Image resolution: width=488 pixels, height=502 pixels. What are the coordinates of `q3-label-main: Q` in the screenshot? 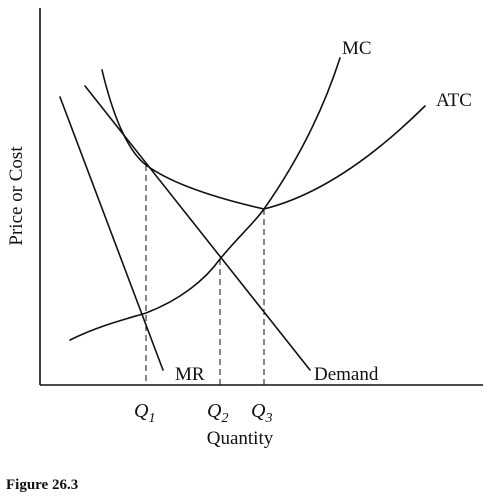 It's located at (258, 411).